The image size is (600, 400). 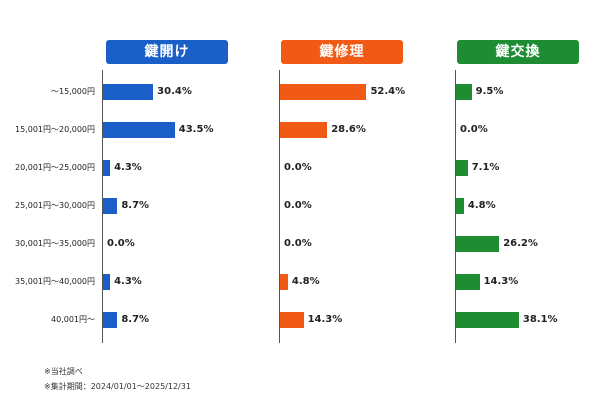 I want to click on category-label: 15,001円～20,000円, so click(x=55, y=129).